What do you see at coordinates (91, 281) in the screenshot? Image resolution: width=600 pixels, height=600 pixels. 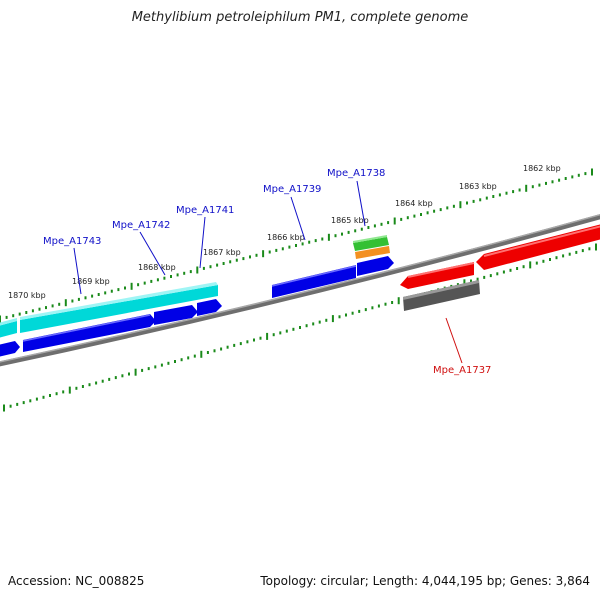 I see `scale-label-1869: 1869 kbp` at bounding box center [91, 281].